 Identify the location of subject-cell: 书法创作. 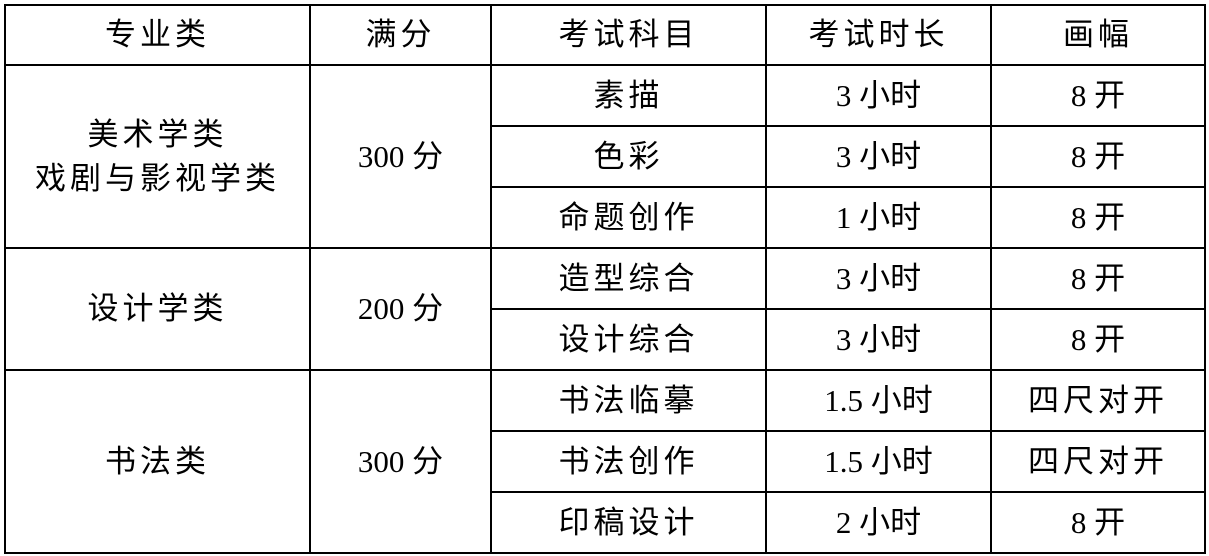
(628, 461).